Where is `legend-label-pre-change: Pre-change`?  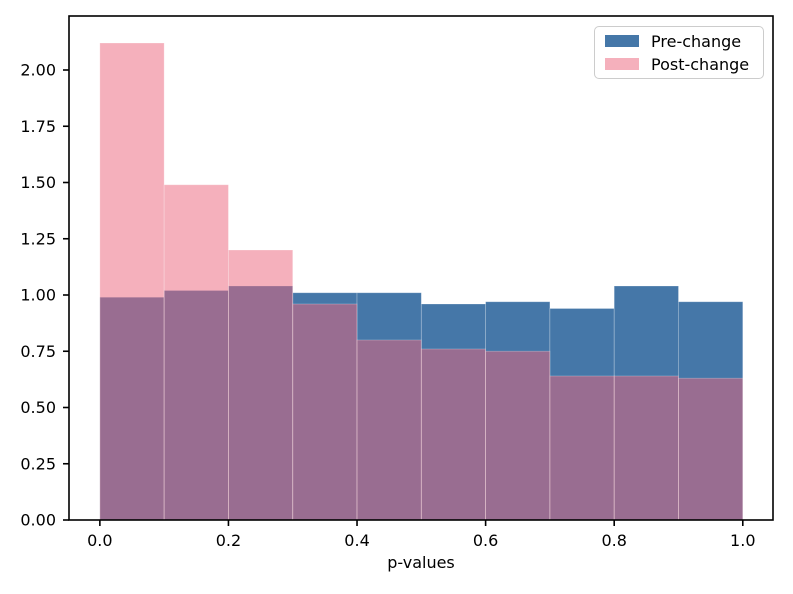
legend-label-pre-change: Pre-change is located at coordinates (696, 41).